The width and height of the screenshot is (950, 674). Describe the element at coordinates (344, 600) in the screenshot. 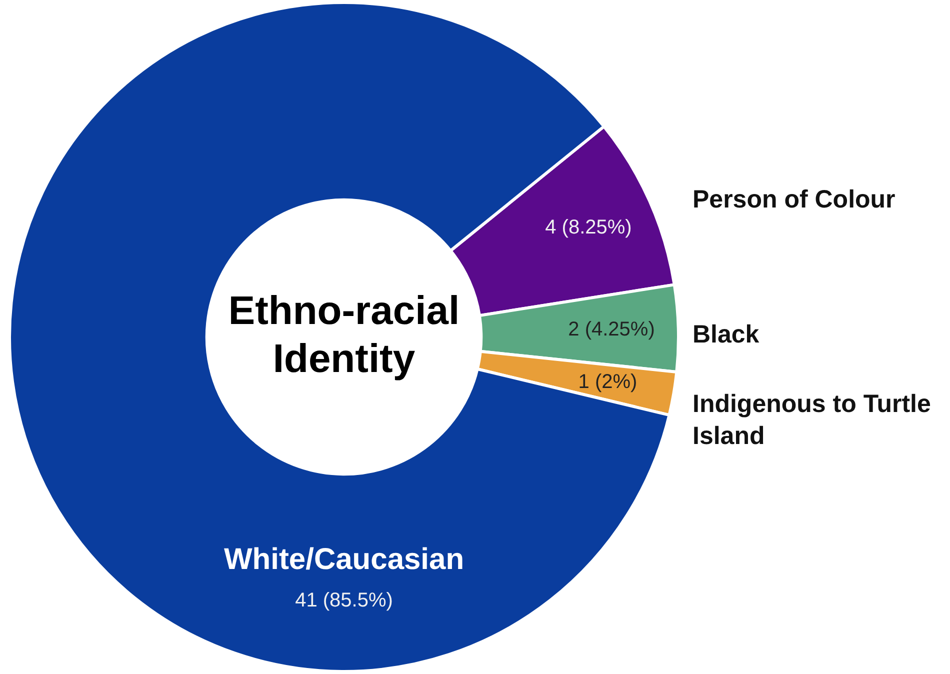

I see `data-label: 41 (85.5%)` at that location.